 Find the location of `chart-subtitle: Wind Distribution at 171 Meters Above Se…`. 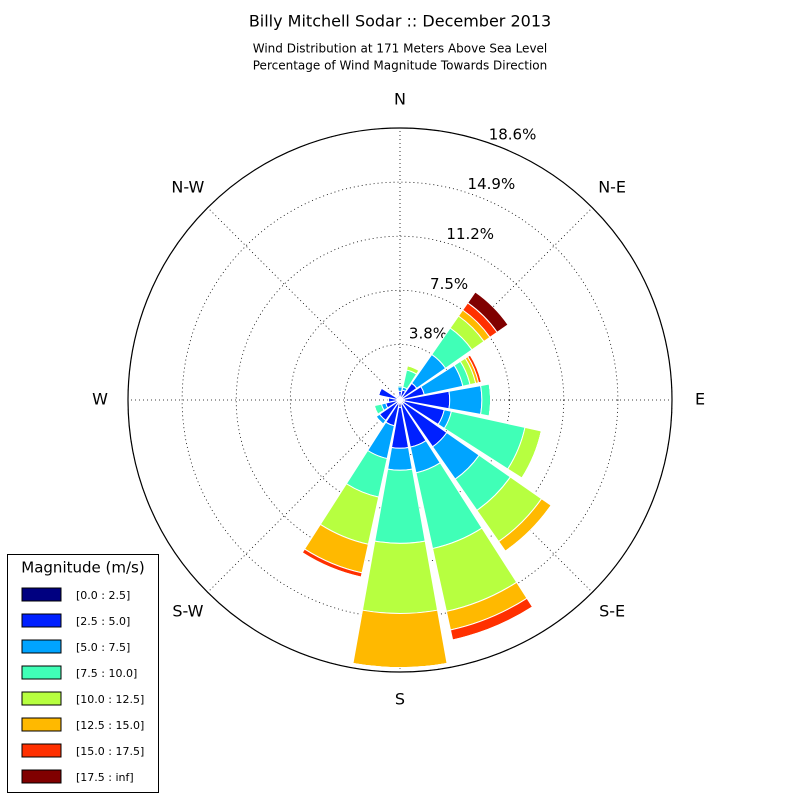

chart-subtitle: Wind Distribution at 171 Meters Above Se… is located at coordinates (400, 49).